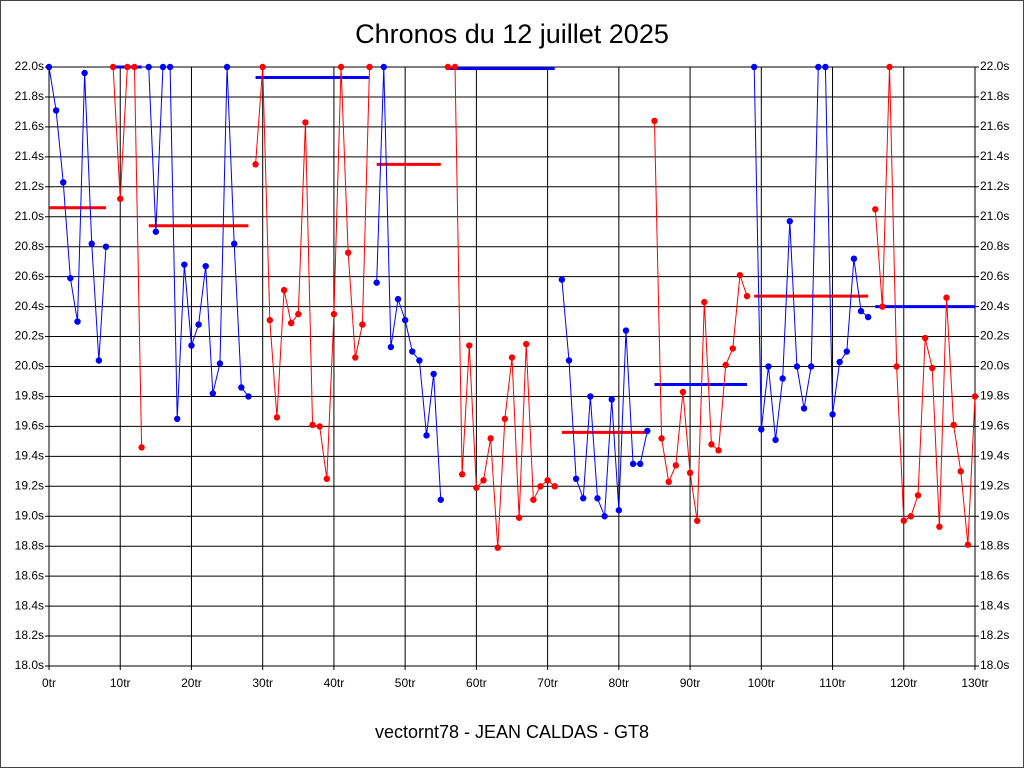 The image size is (1024, 768). I want to click on y-tick-label: 21.8s, so click(29, 96).